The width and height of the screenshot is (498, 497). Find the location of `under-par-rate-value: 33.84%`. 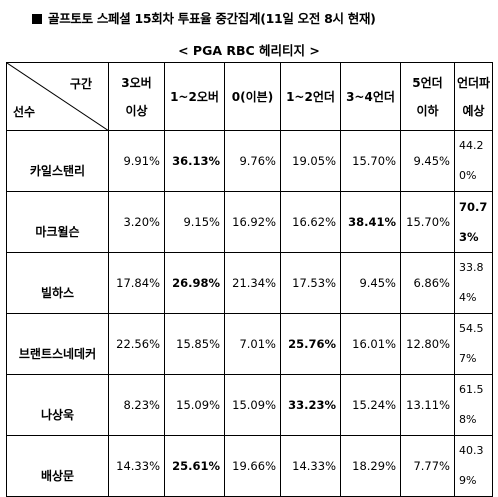

under-par-rate-value: 33.84% is located at coordinates (471, 282).